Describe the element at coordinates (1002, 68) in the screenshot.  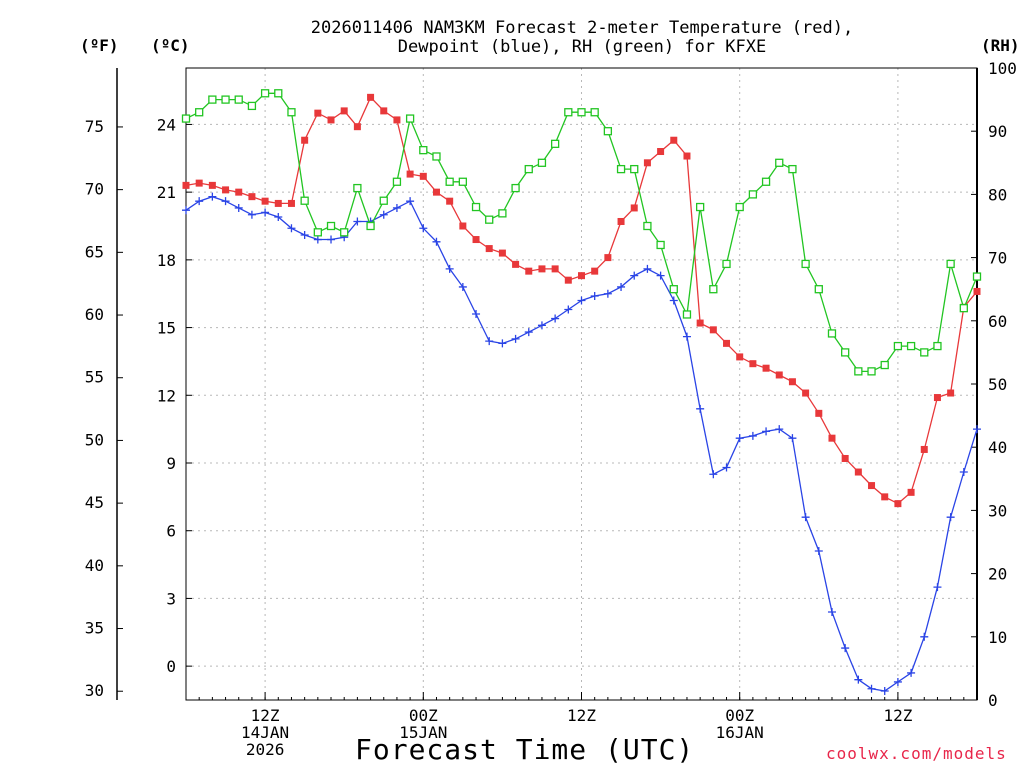
I see `rh-tick-label: 100` at that location.